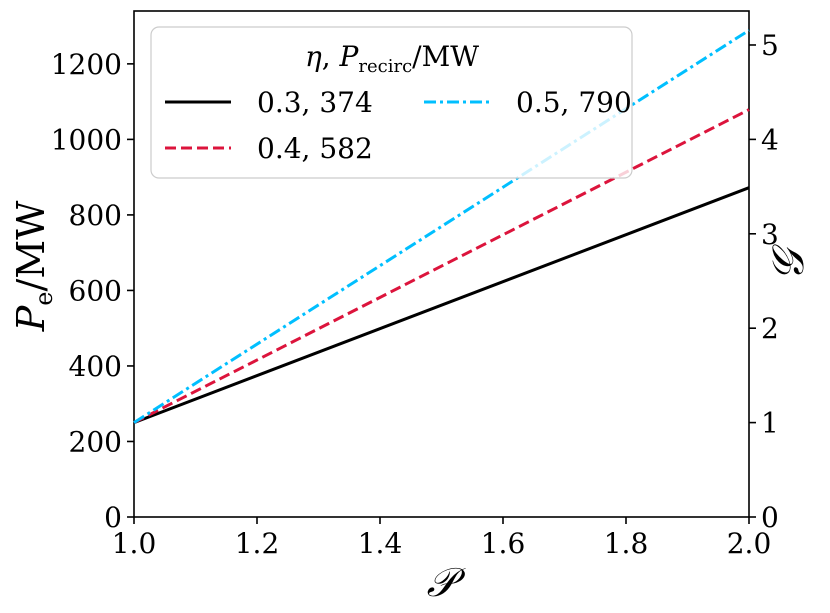 Image resolution: width=830 pixels, height=613 pixels. What do you see at coordinates (95, 441) in the screenshot?
I see `left-y-tick-label: 200` at bounding box center [95, 441].